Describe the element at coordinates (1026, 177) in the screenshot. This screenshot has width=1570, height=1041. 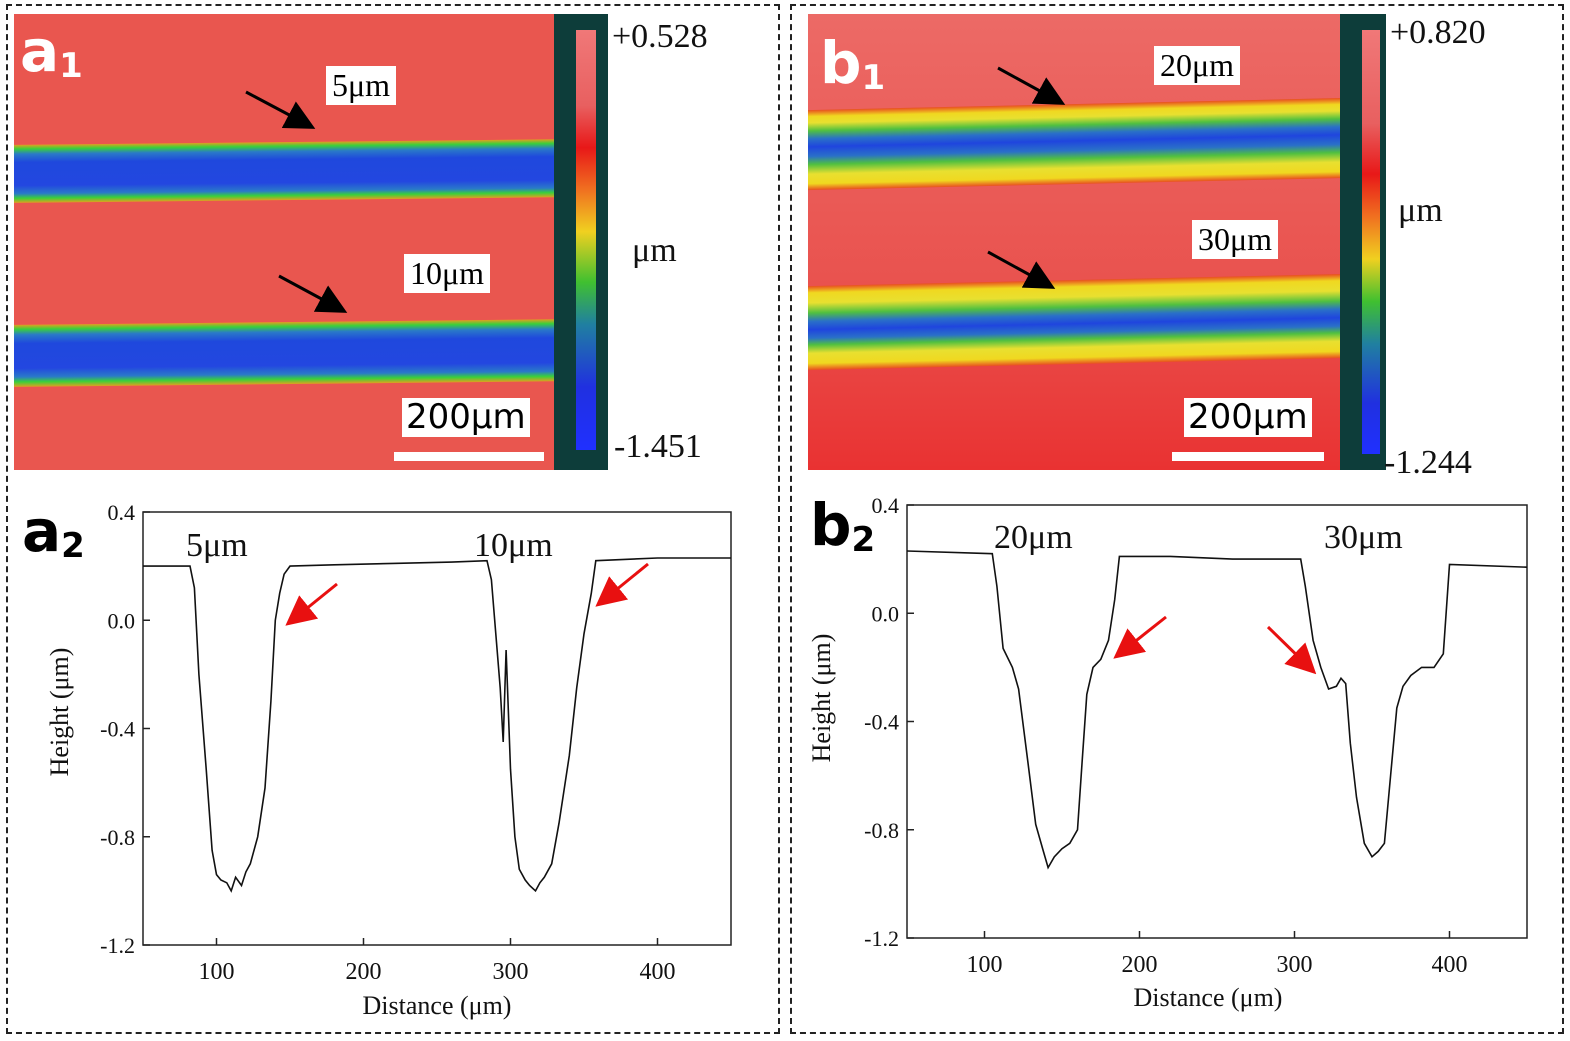
I see `panel-b-map-arrows` at that location.